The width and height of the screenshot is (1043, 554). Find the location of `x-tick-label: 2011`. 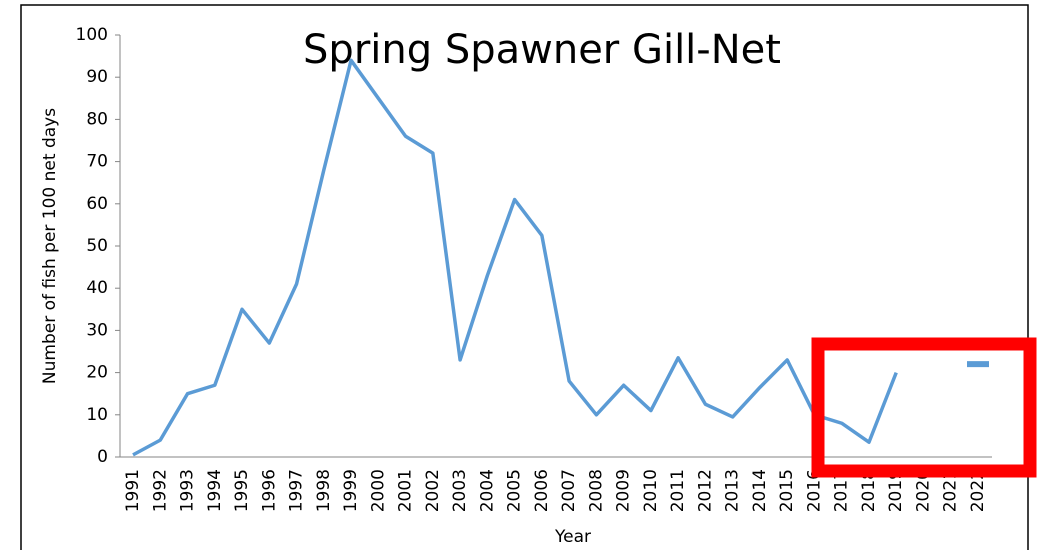

x-tick-label: 2011 is located at coordinates (678, 490).